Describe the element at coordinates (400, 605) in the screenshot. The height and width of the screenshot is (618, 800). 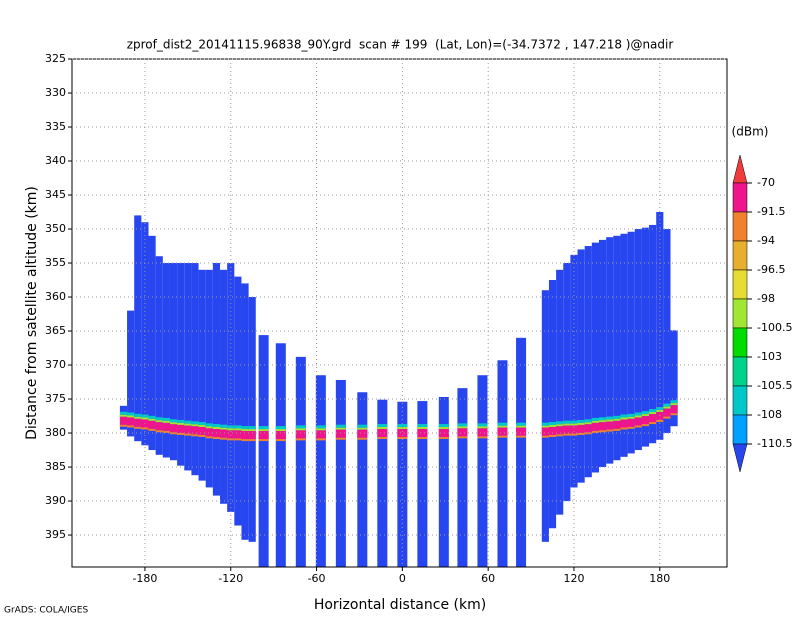
I see `x-axis-label: Horizontal distance (km)` at that location.